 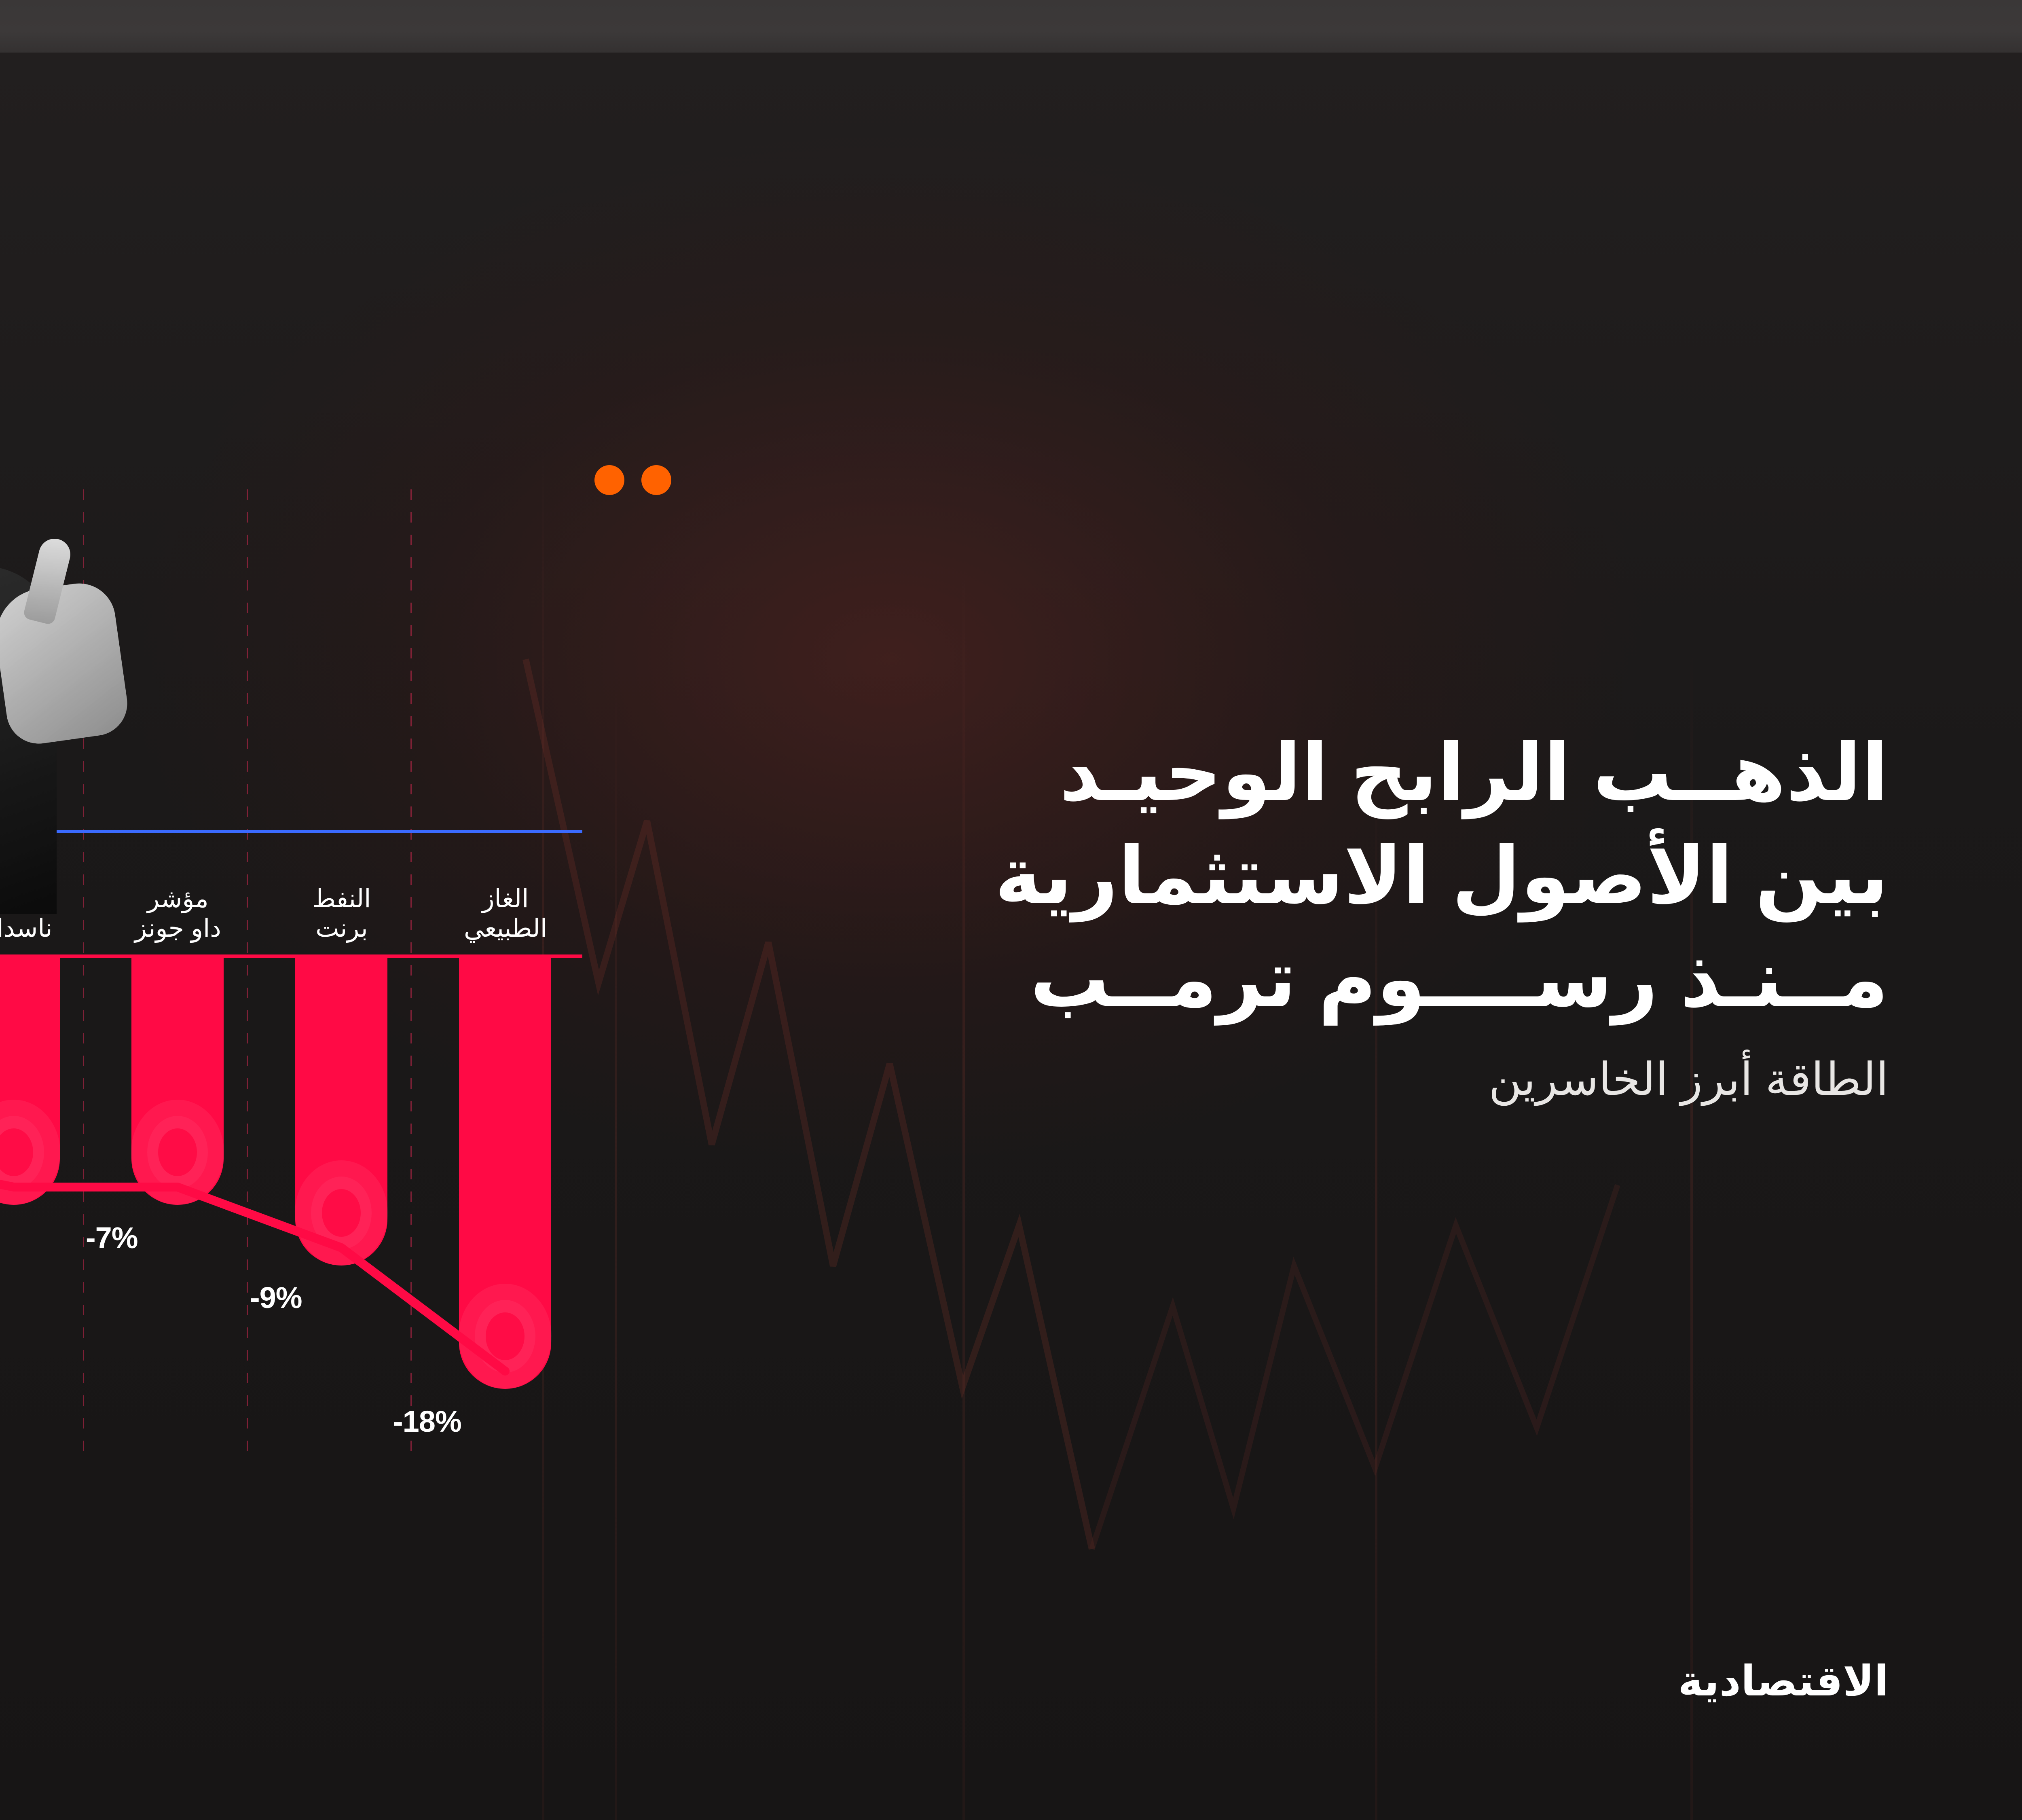 I want to click on publisher-logo: الاقتصادية, so click(x=1783, y=1681).